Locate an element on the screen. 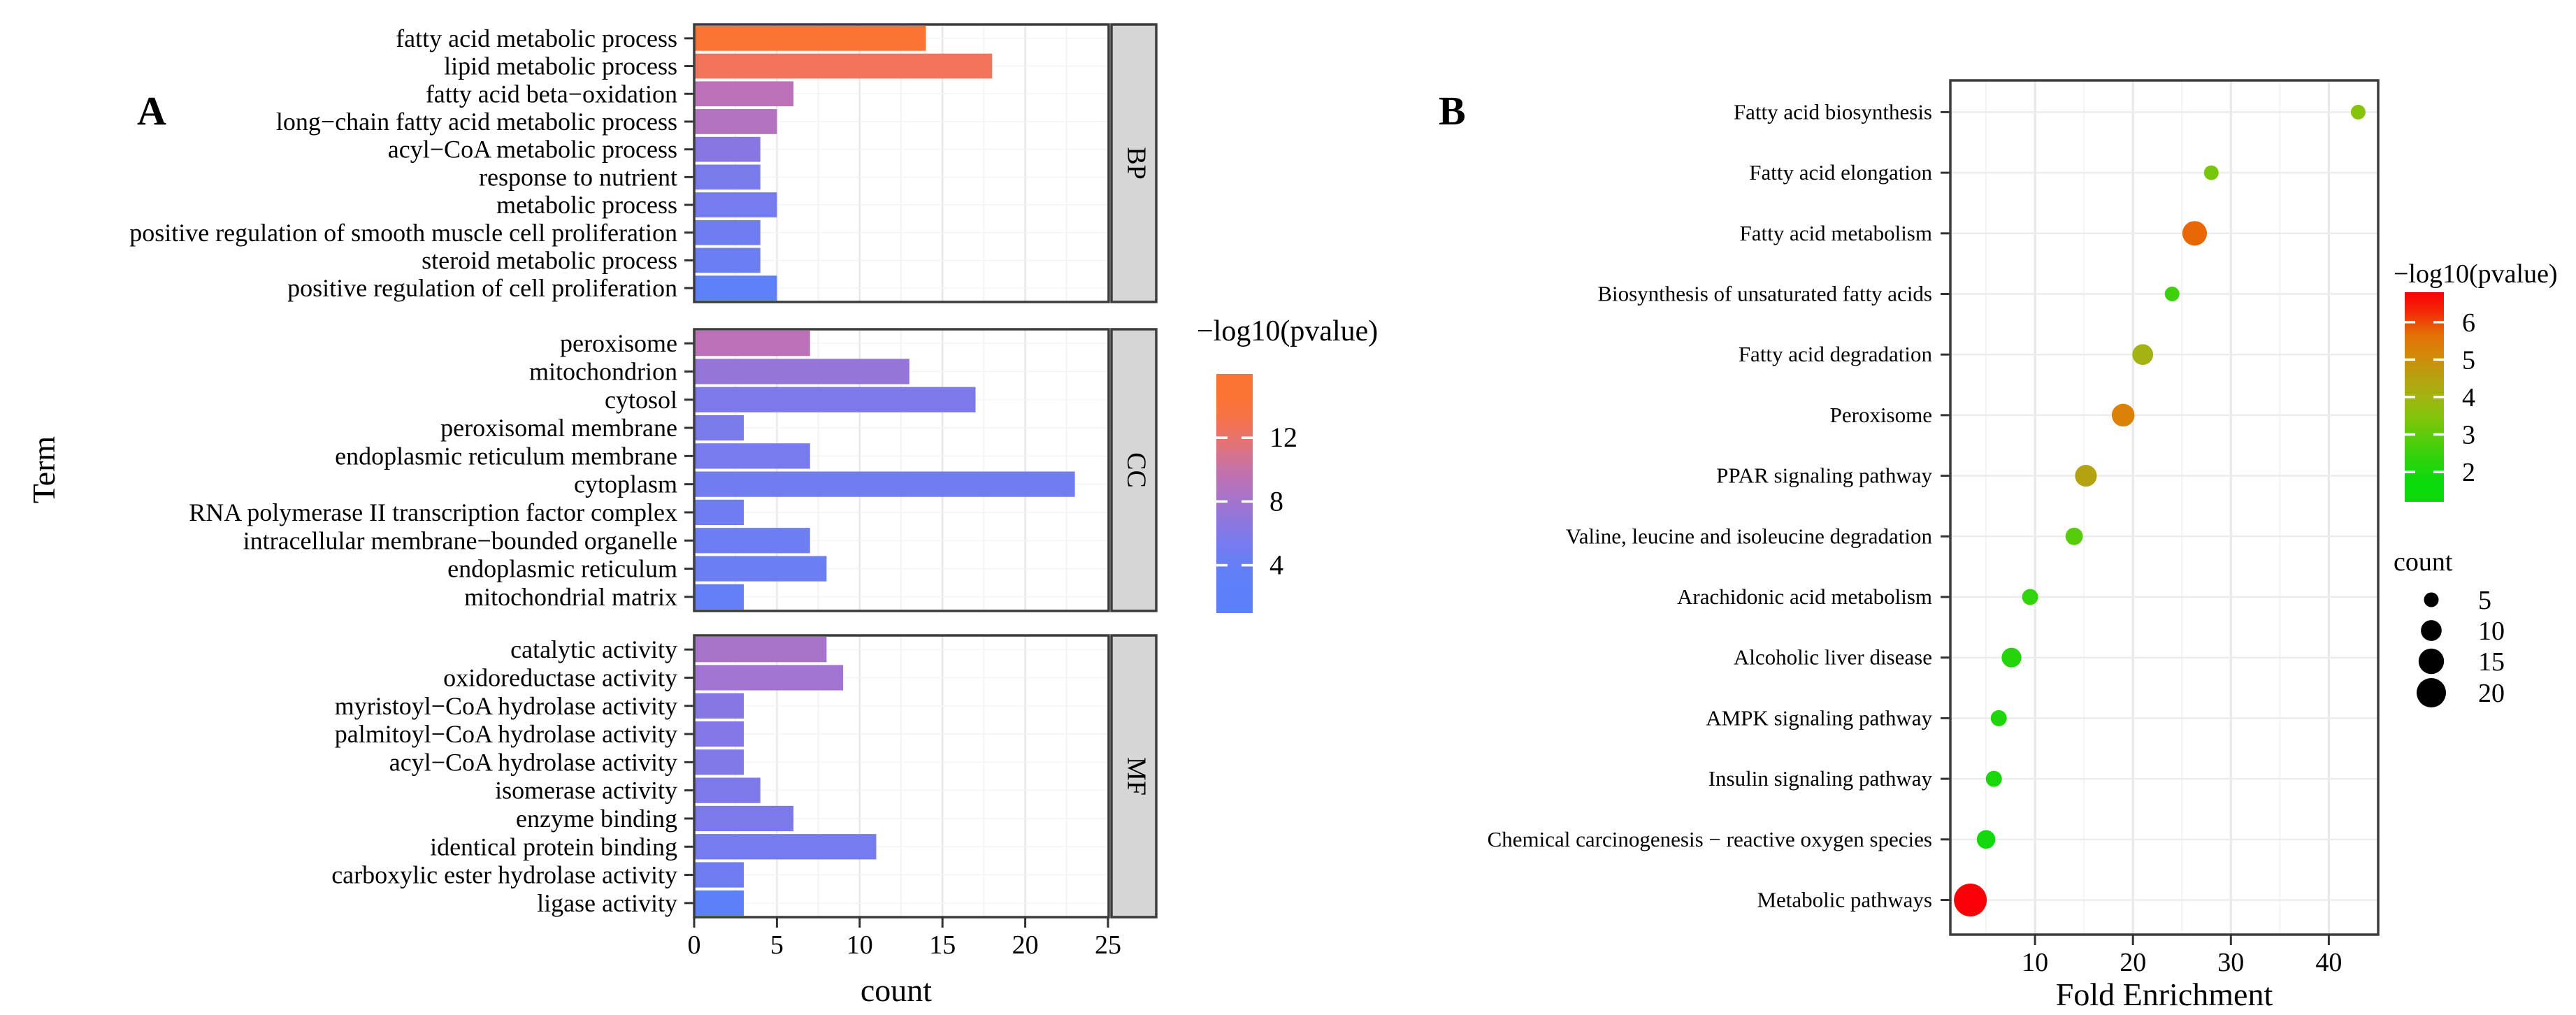 The height and width of the screenshot is (1015, 2576). size-legend-label: 15 is located at coordinates (2491, 662).